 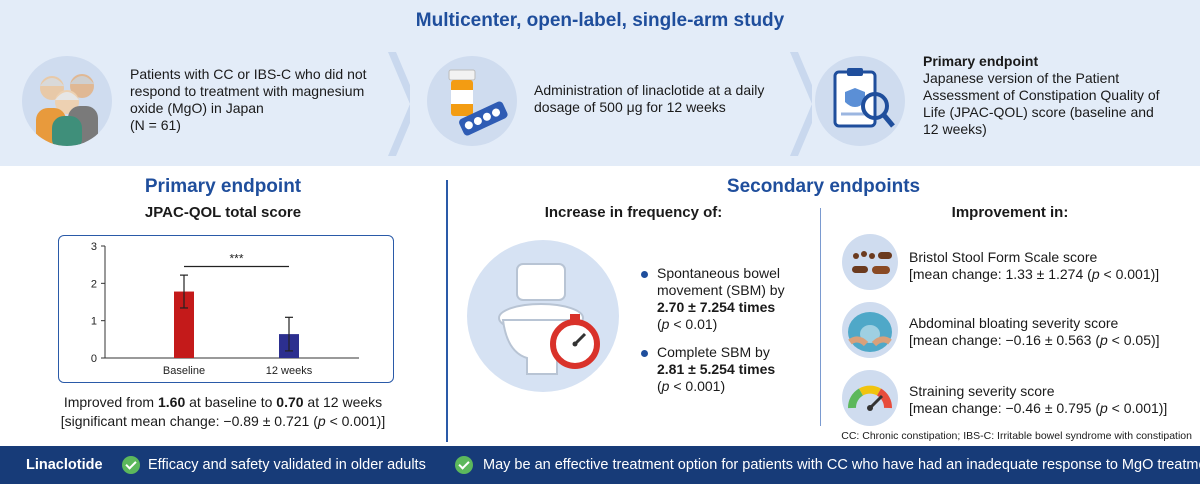 I want to click on secondary-divider, so click(x=820, y=317).